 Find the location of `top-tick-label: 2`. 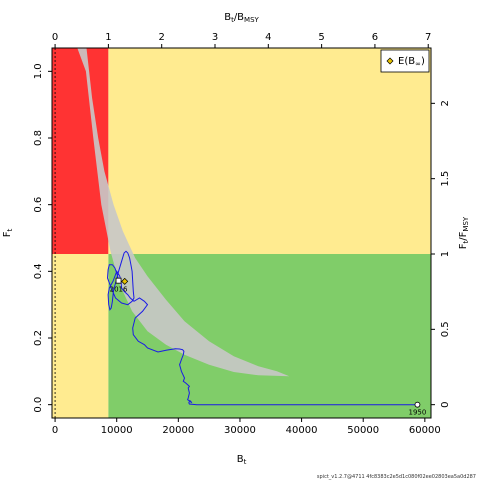

top-tick-label: 2 is located at coordinates (162, 37).